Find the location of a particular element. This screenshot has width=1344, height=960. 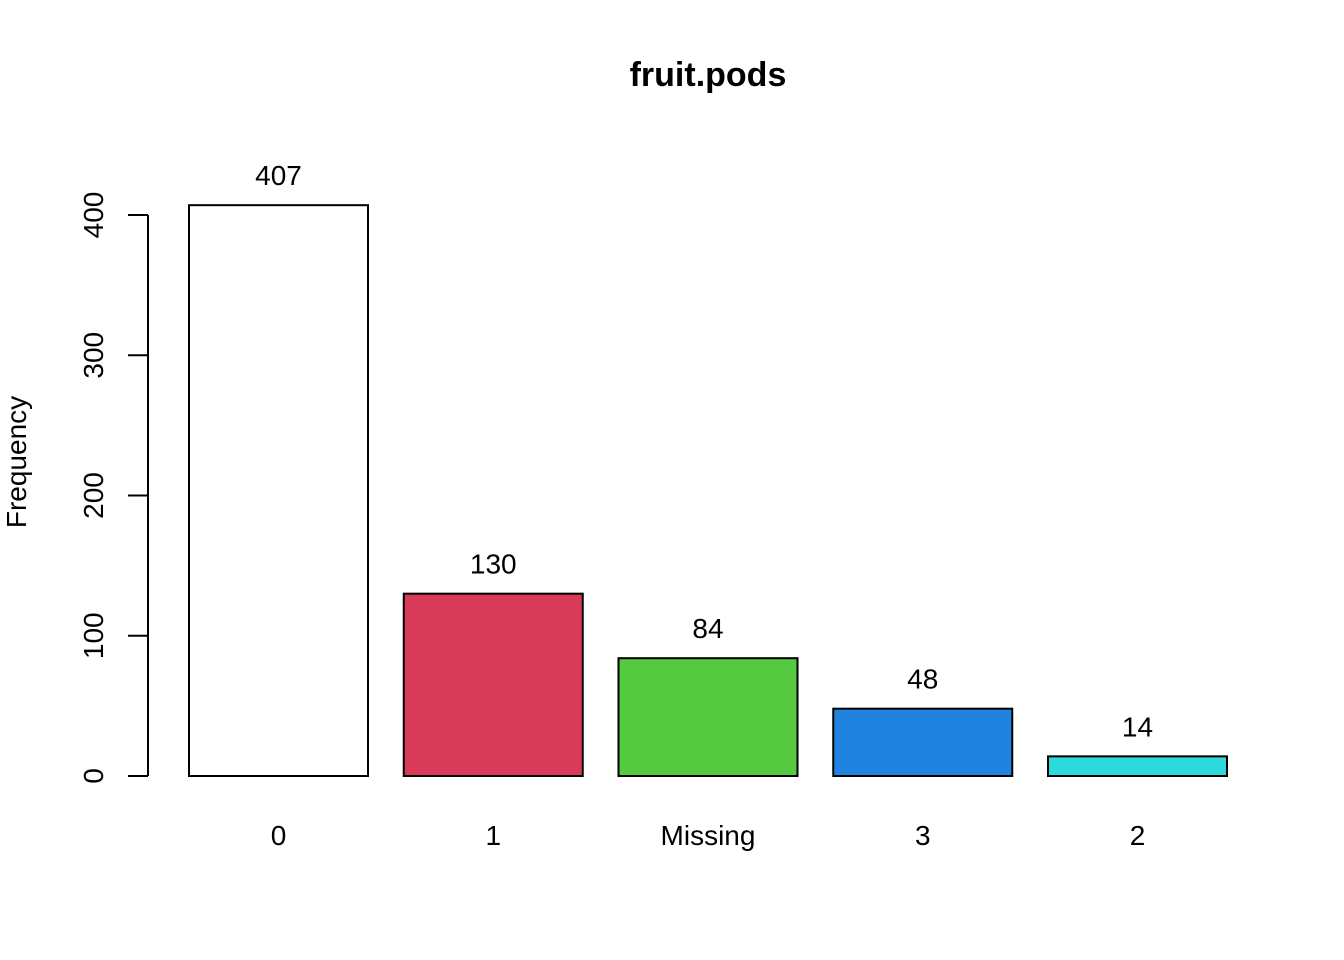

y-axis: 0 100 200 300 400 is located at coordinates (113, 488).